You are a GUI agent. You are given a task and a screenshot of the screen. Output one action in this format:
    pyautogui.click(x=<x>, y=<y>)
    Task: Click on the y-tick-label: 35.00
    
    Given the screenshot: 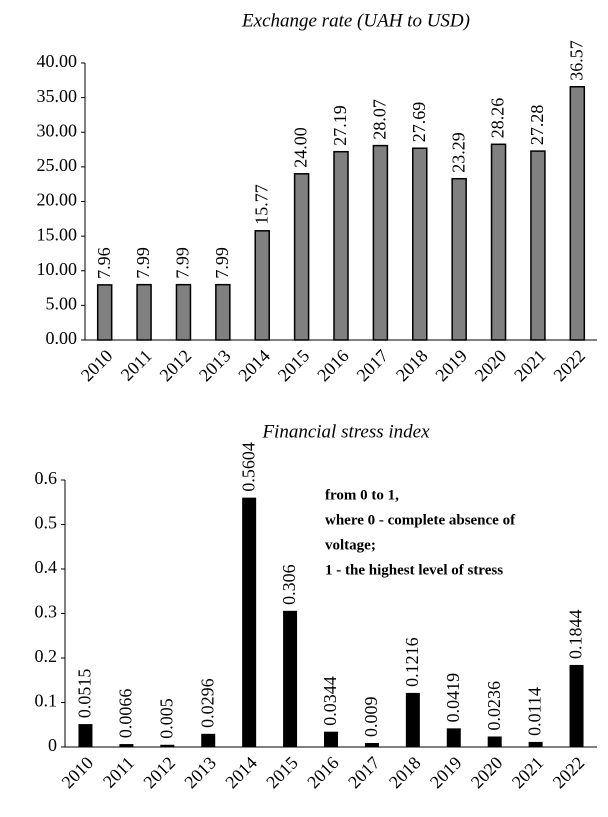 What is the action you would take?
    pyautogui.click(x=57, y=96)
    